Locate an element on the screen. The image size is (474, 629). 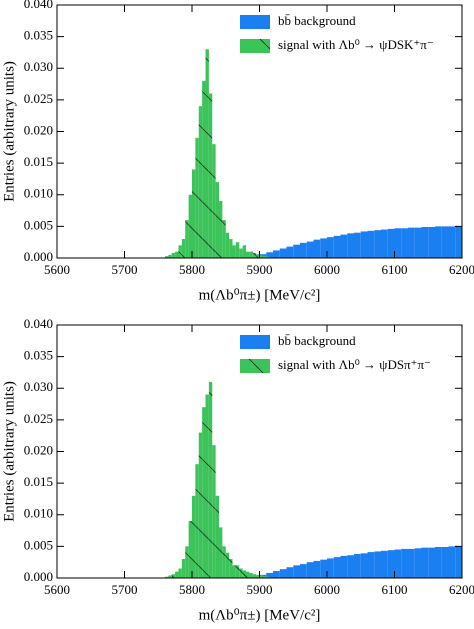
y-axis-label: Entries (arbitrary units) is located at coordinates (9, 451).